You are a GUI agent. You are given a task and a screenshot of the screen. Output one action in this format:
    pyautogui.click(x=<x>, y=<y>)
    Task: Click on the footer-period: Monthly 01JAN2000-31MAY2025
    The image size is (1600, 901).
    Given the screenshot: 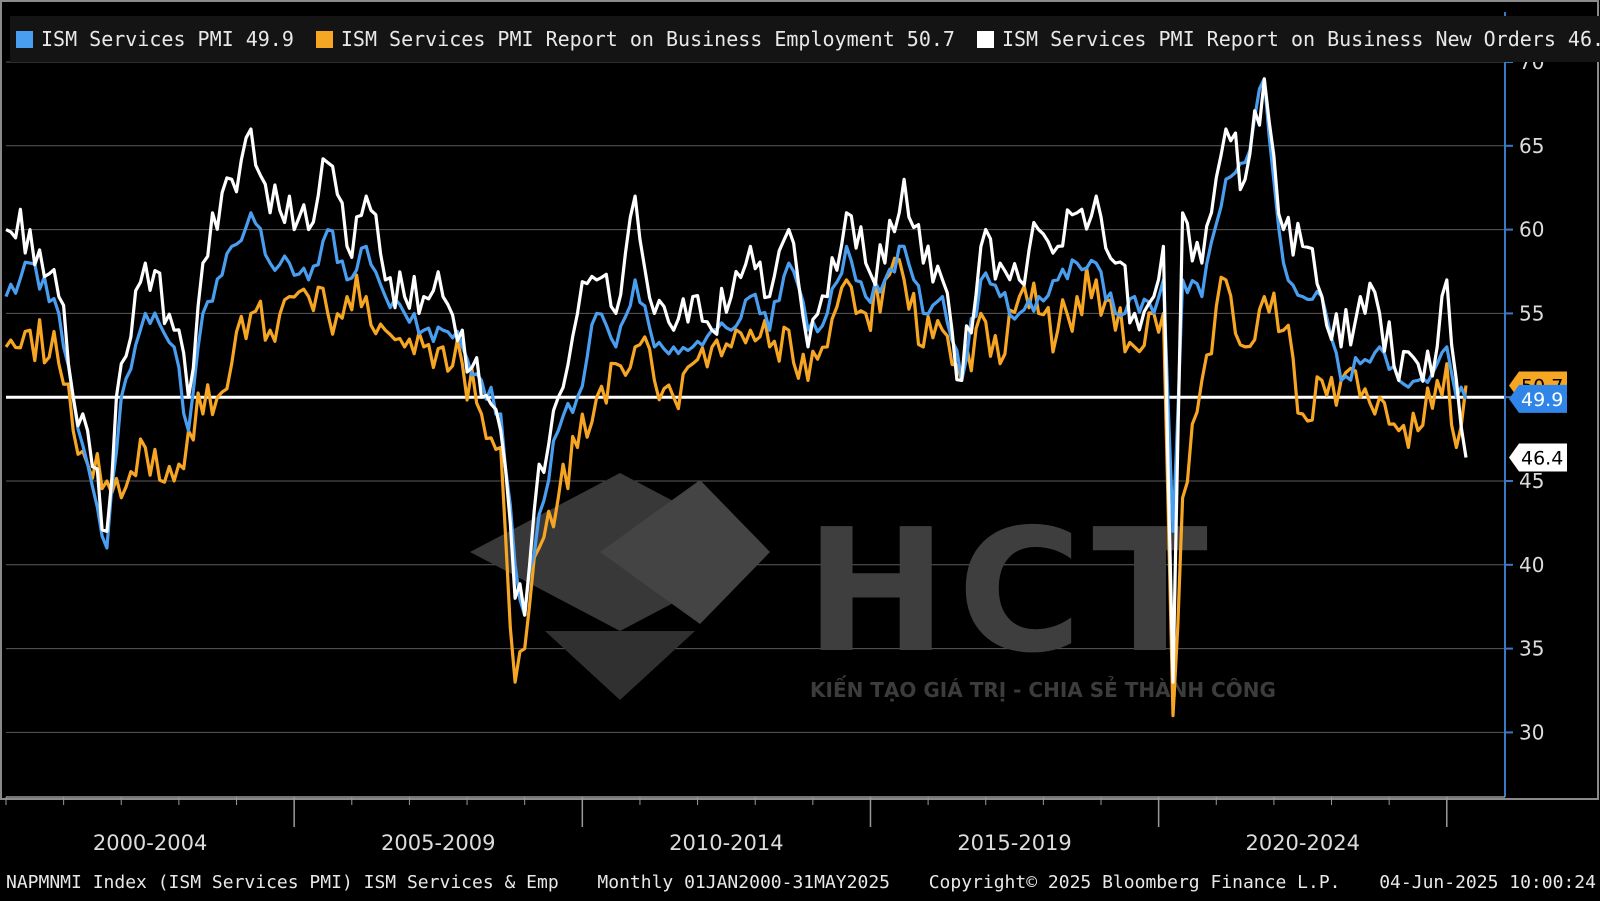 What is the action you would take?
    pyautogui.click(x=743, y=882)
    